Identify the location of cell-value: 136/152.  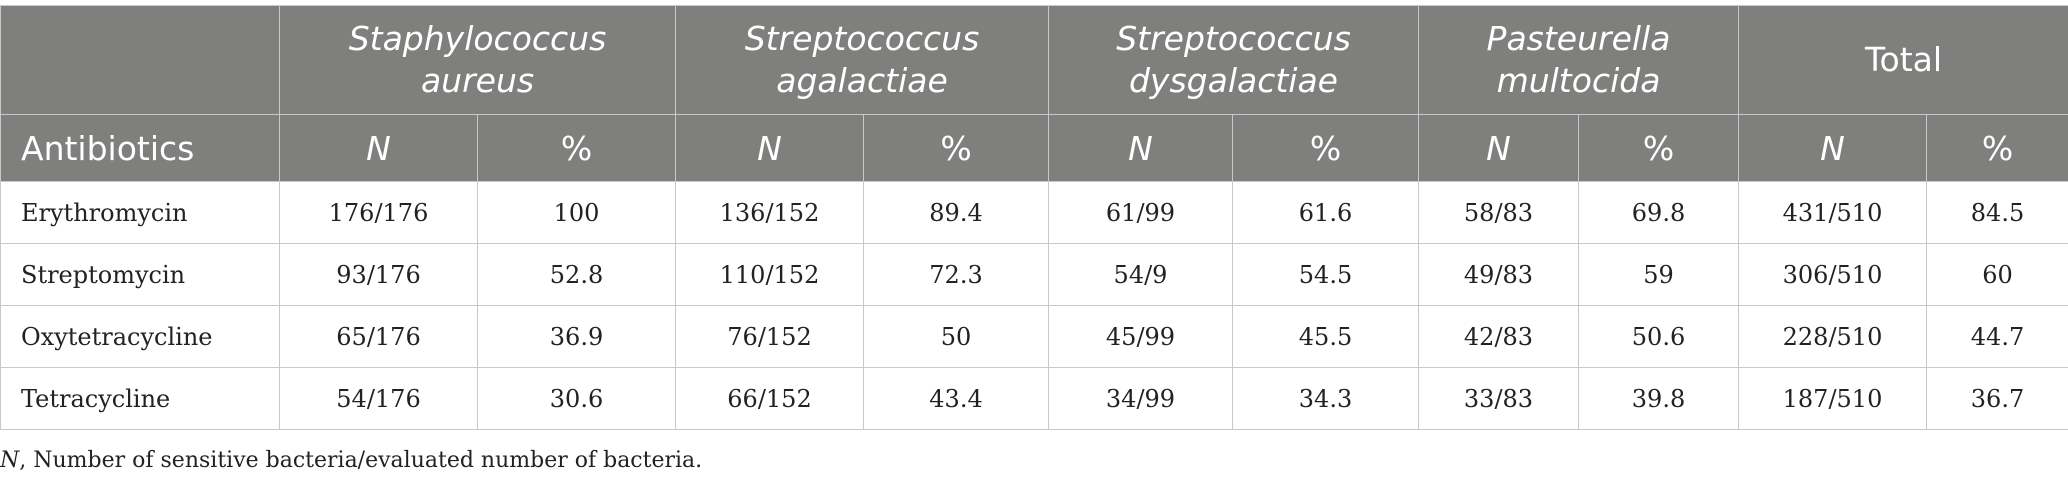
(769, 212).